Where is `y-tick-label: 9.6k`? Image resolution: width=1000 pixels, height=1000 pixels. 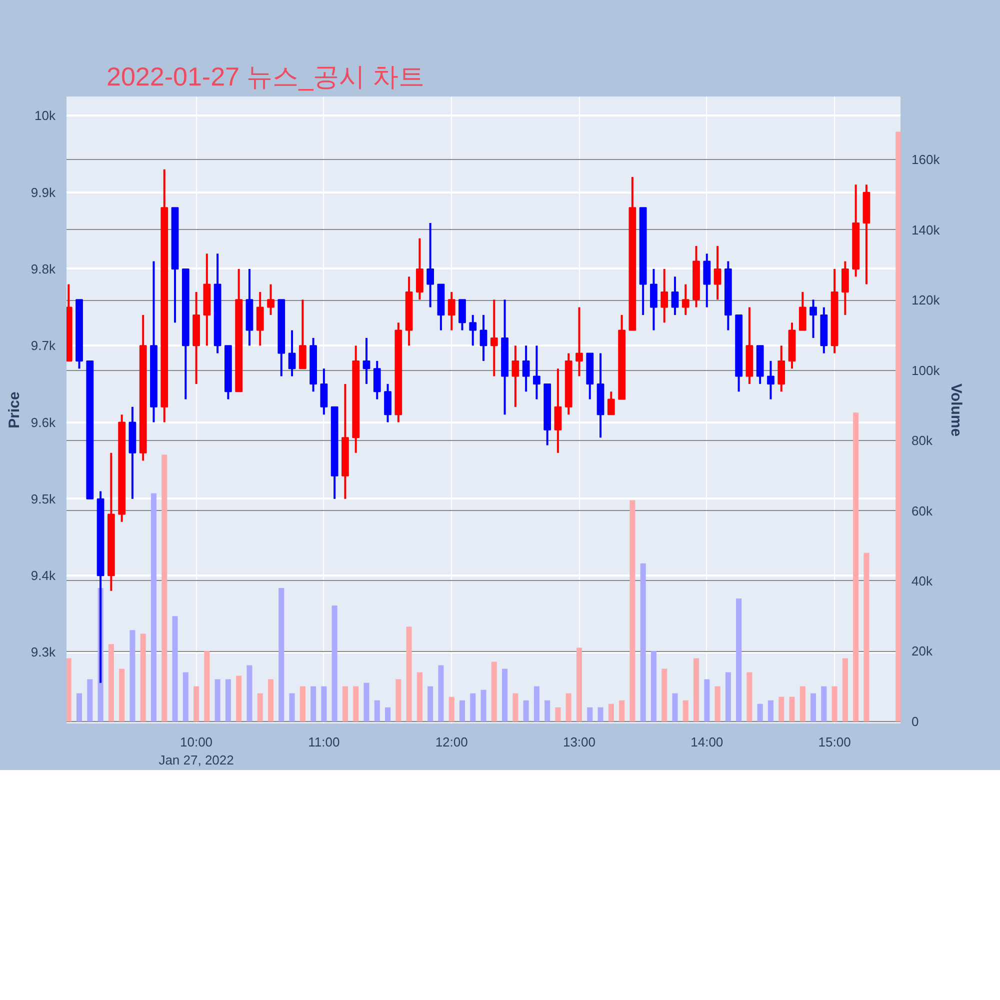
y-tick-label: 9.6k is located at coordinates (43, 422).